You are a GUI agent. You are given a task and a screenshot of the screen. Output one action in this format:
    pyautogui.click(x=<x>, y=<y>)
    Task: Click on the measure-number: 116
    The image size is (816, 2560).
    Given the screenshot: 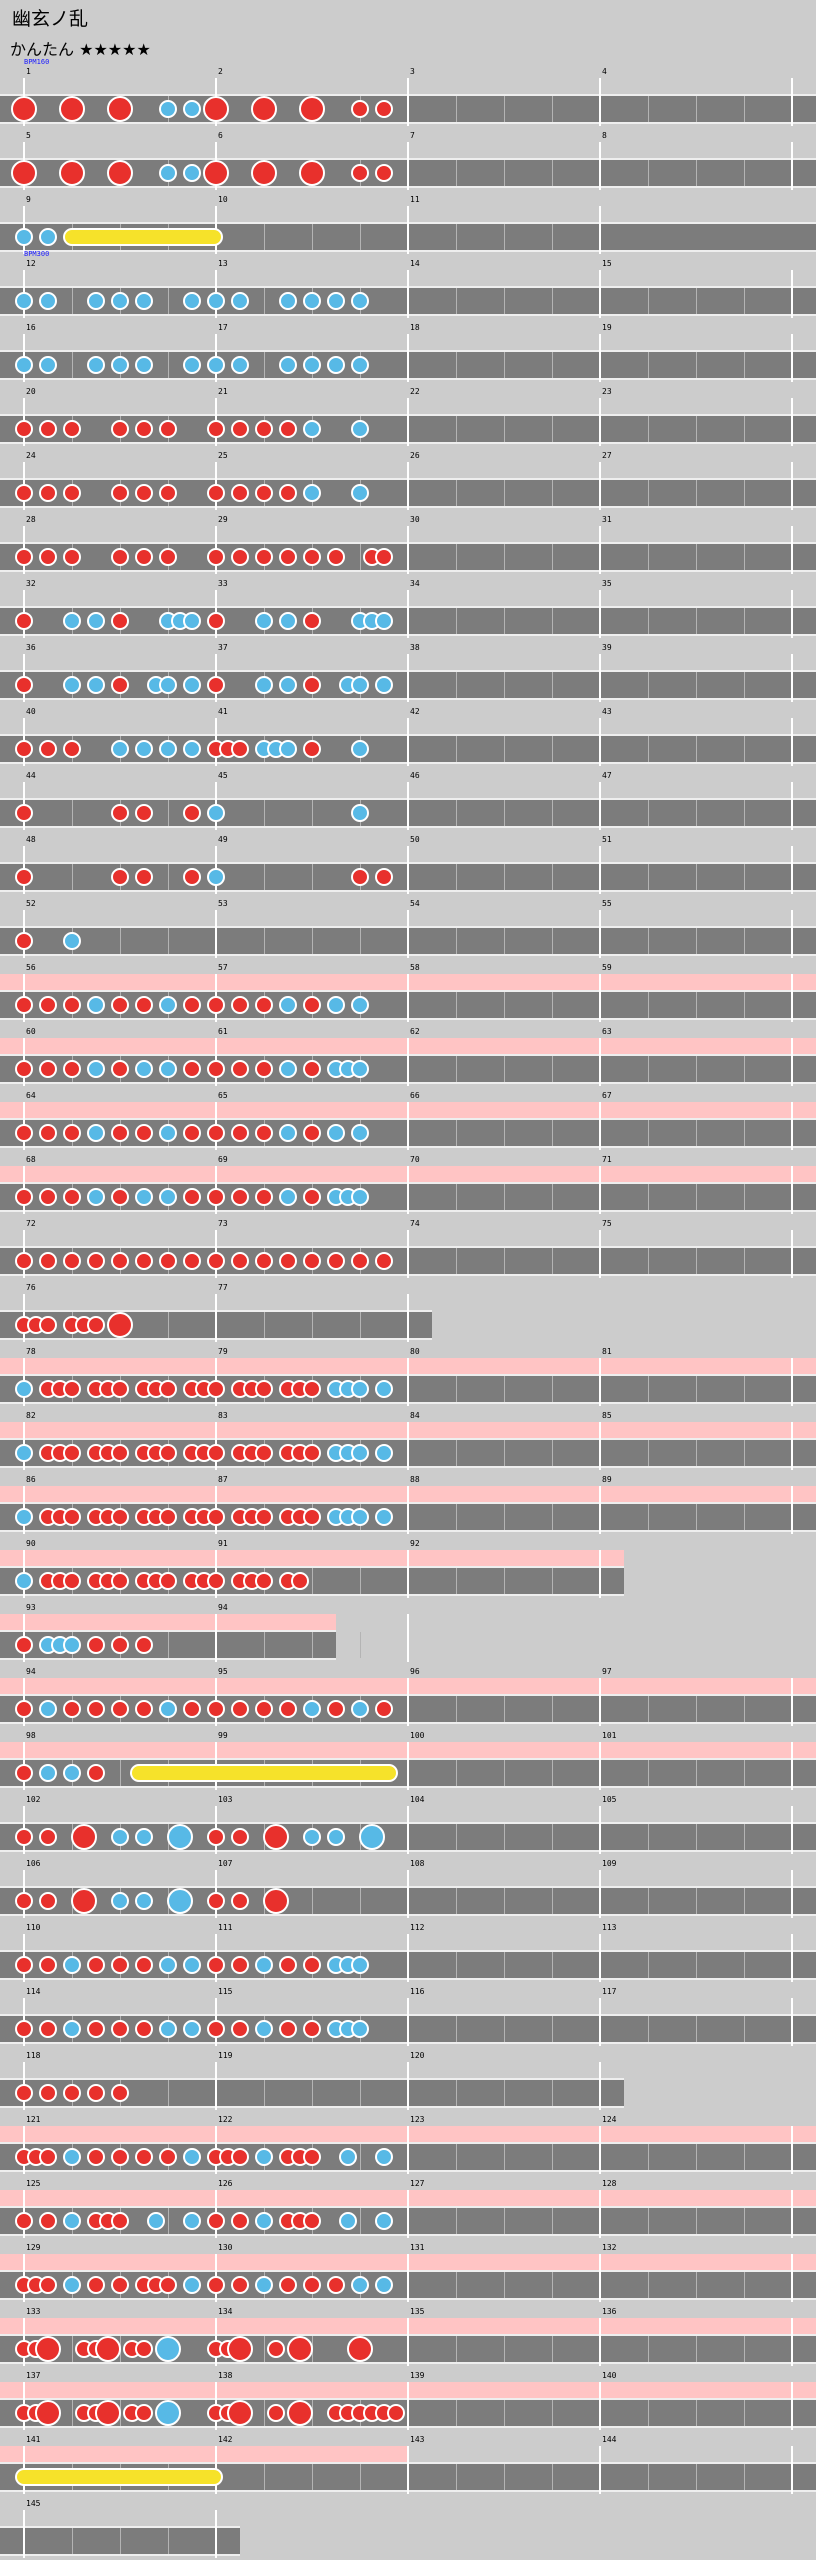 What is the action you would take?
    pyautogui.click(x=417, y=1991)
    